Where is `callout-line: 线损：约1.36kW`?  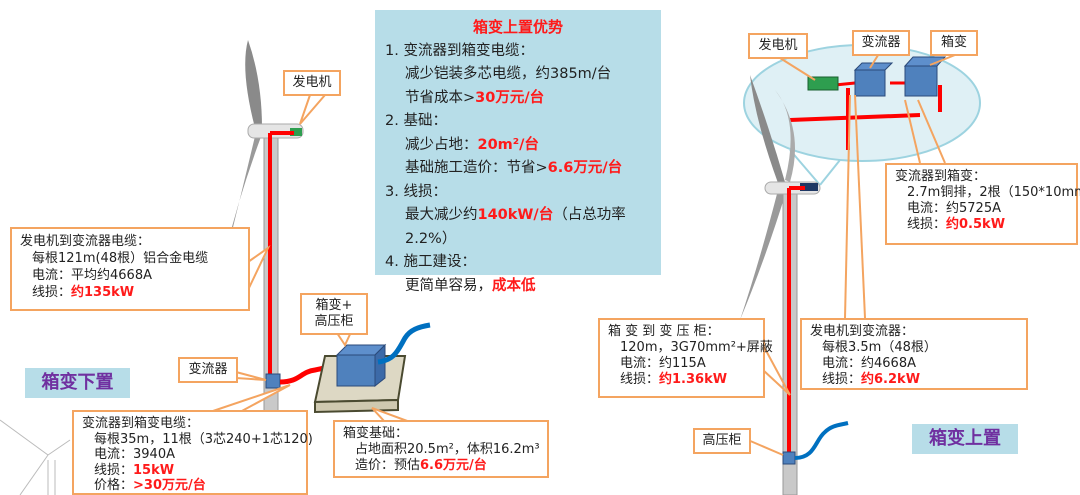
callout-line: 线损：约1.36kW is located at coordinates (681, 380).